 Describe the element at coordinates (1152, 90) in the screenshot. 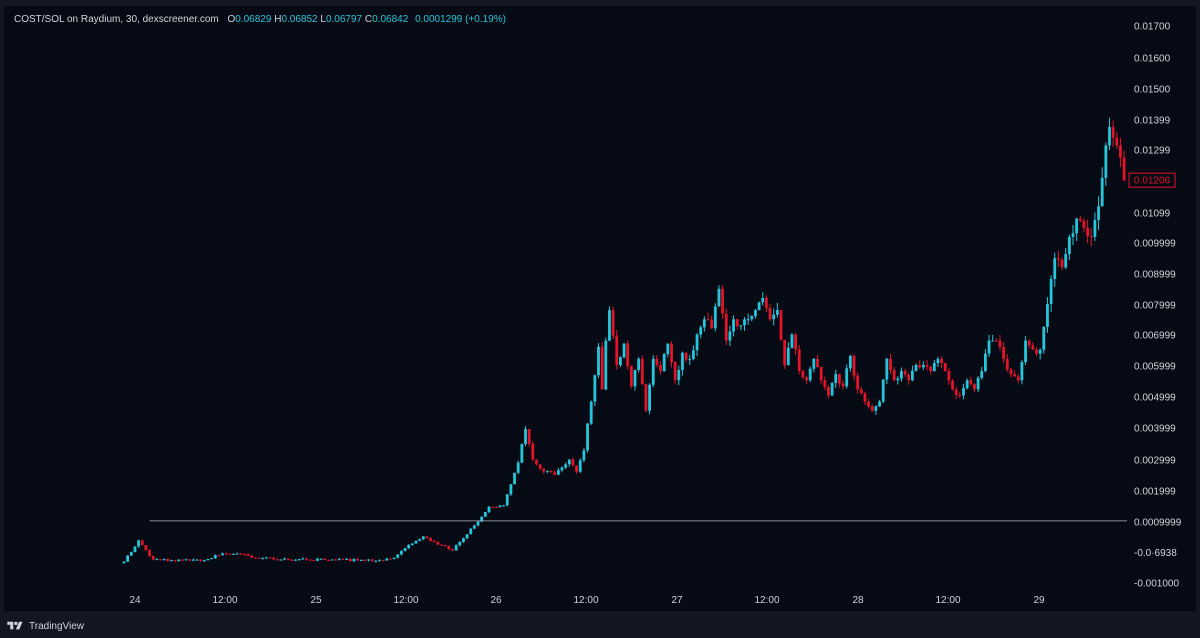

I see `price-tick-label: 0.01500` at that location.